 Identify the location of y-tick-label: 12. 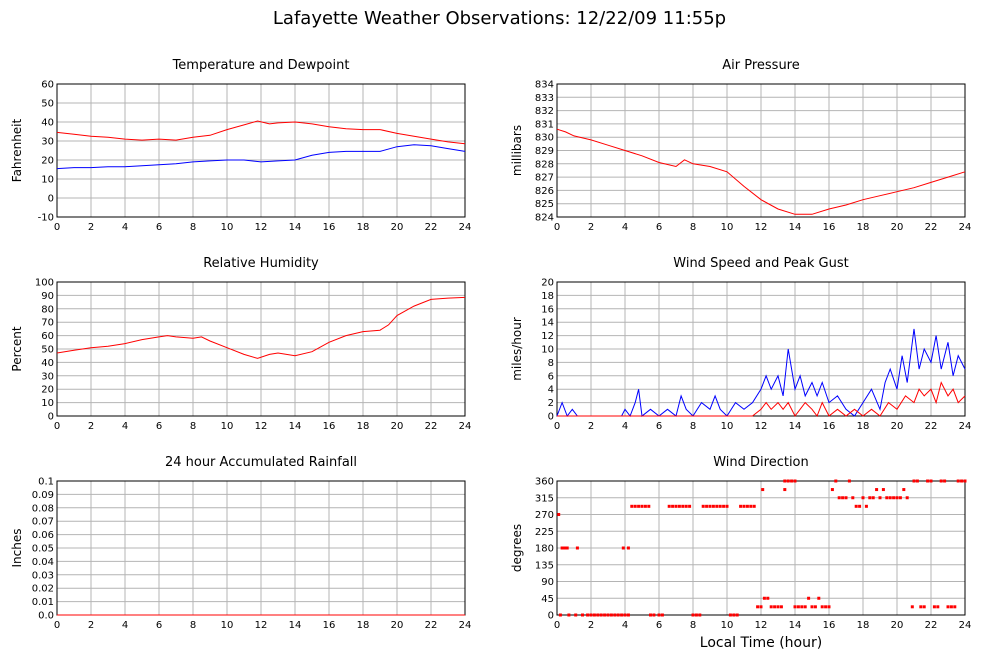
(547, 336).